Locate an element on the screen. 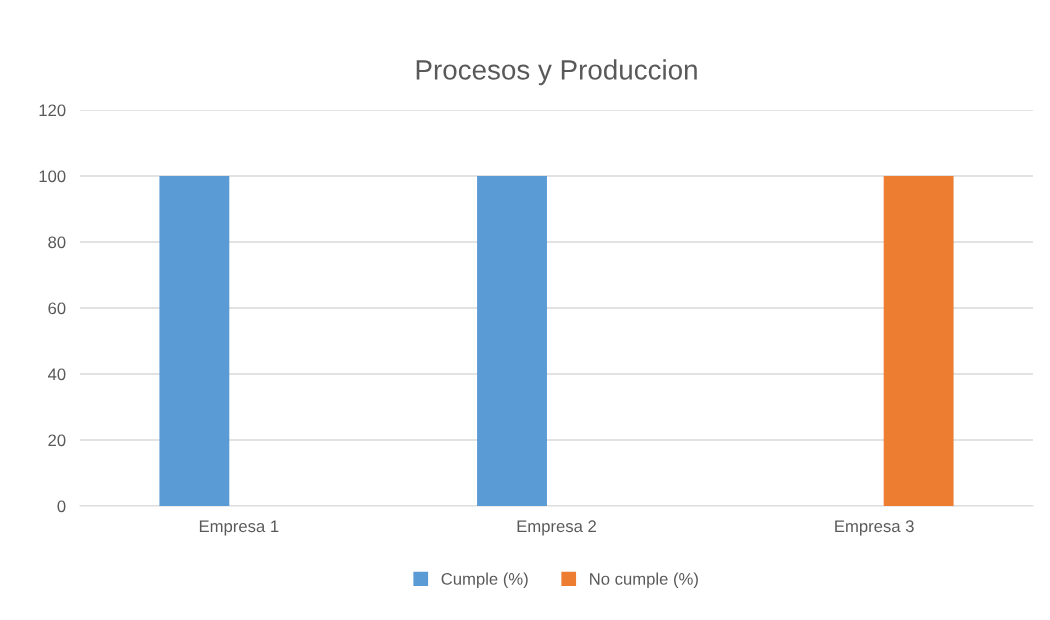 This screenshot has height=620, width=1050. y-tick-label: 120 is located at coordinates (52, 110).